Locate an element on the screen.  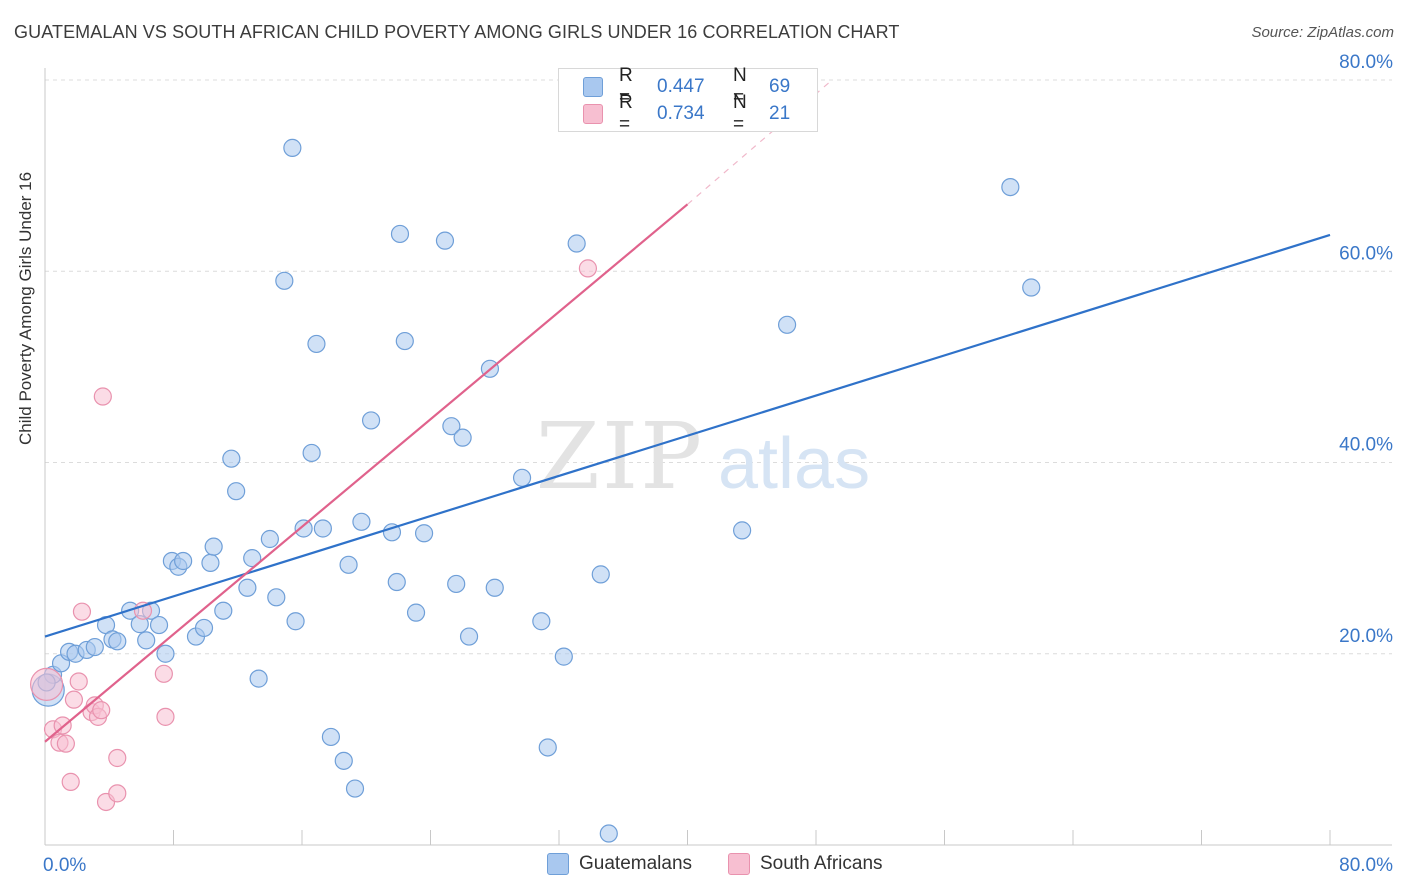
source-label: Source: ZipAtlas.com is located at coordinates (1322, 32).